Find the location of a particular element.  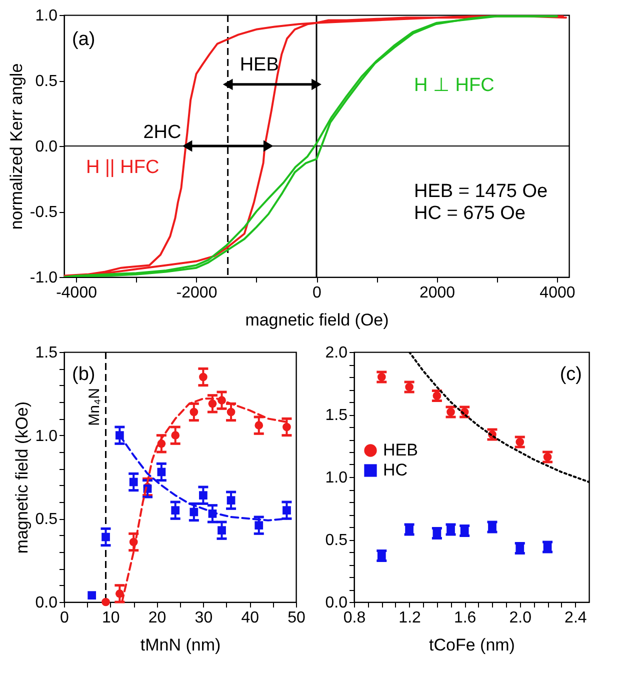

x-tick-label: 0.8 is located at coordinates (354, 618).